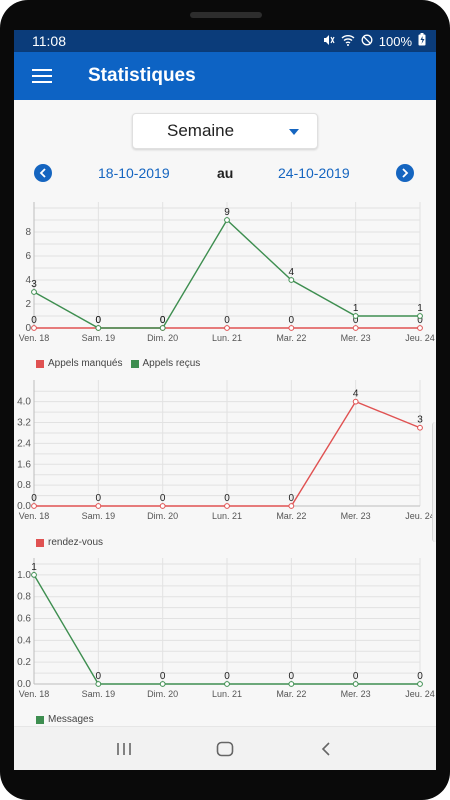 Image resolution: width=450 pixels, height=800 pixels. Describe the element at coordinates (28, 328) in the screenshot. I see `y-tick-label: 0` at that location.